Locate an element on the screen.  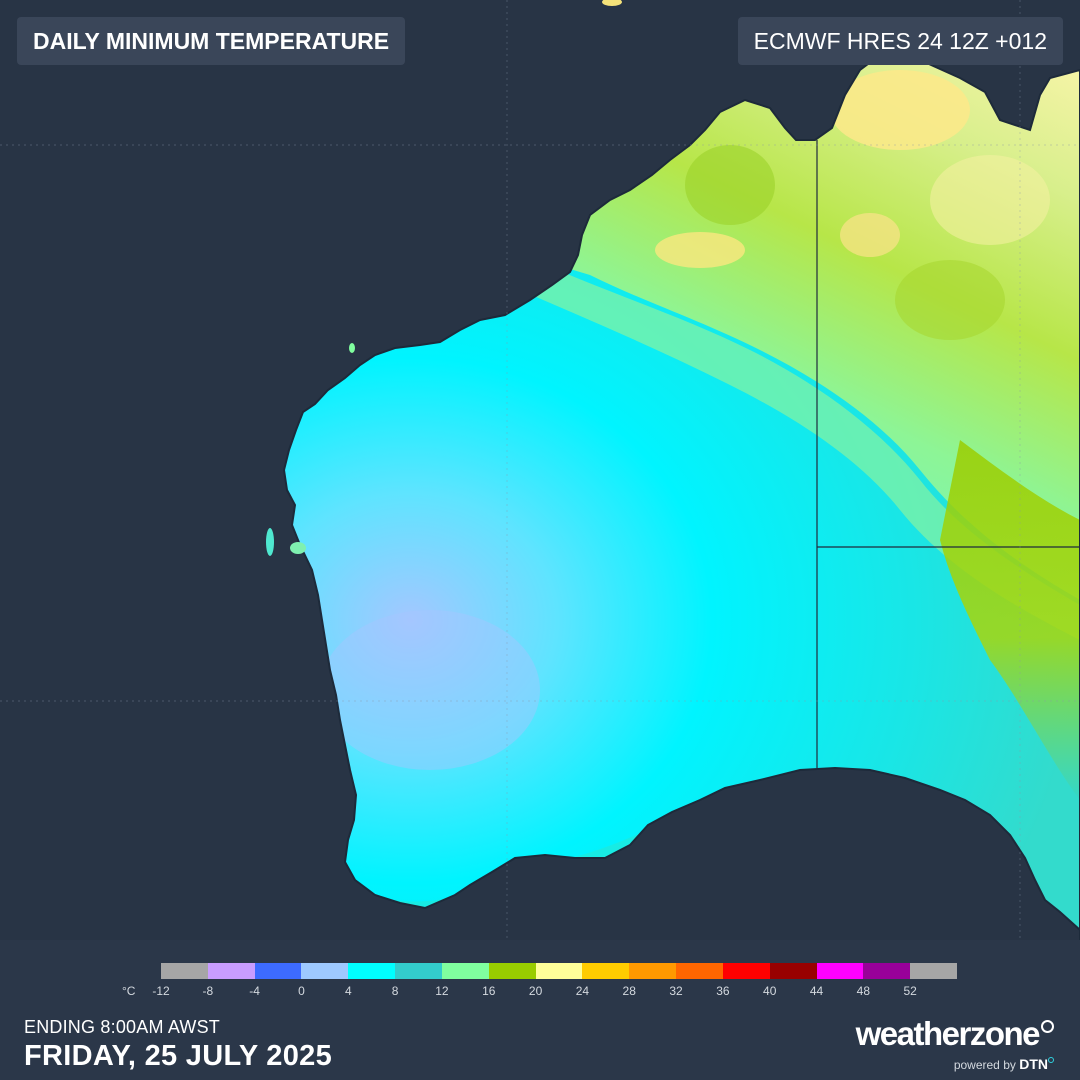
legend-tick: 12 is located at coordinates (442, 991).